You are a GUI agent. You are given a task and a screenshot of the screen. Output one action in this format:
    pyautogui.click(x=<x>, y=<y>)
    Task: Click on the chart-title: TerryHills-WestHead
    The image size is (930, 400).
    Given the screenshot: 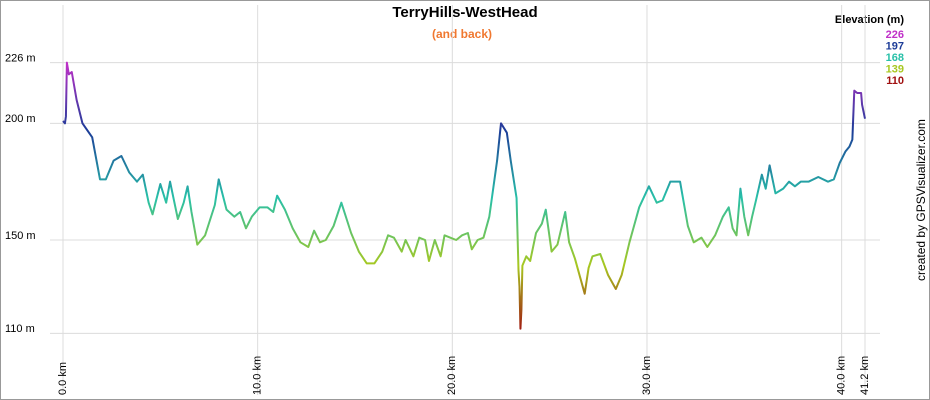 What is the action you would take?
    pyautogui.click(x=464, y=12)
    